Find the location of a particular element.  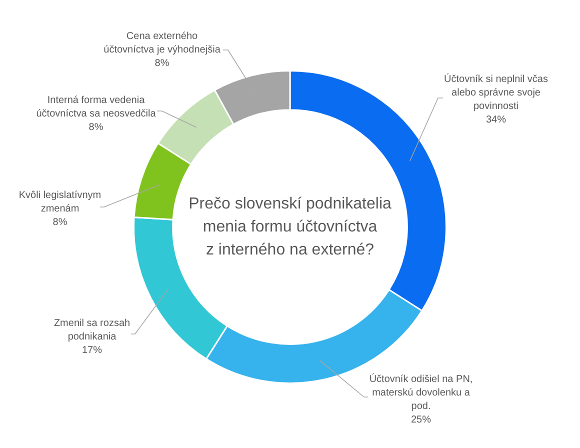

slice-label: Účtovník odišiel na PN, materskú dovolenku a pod. is located at coordinates (421, 392).